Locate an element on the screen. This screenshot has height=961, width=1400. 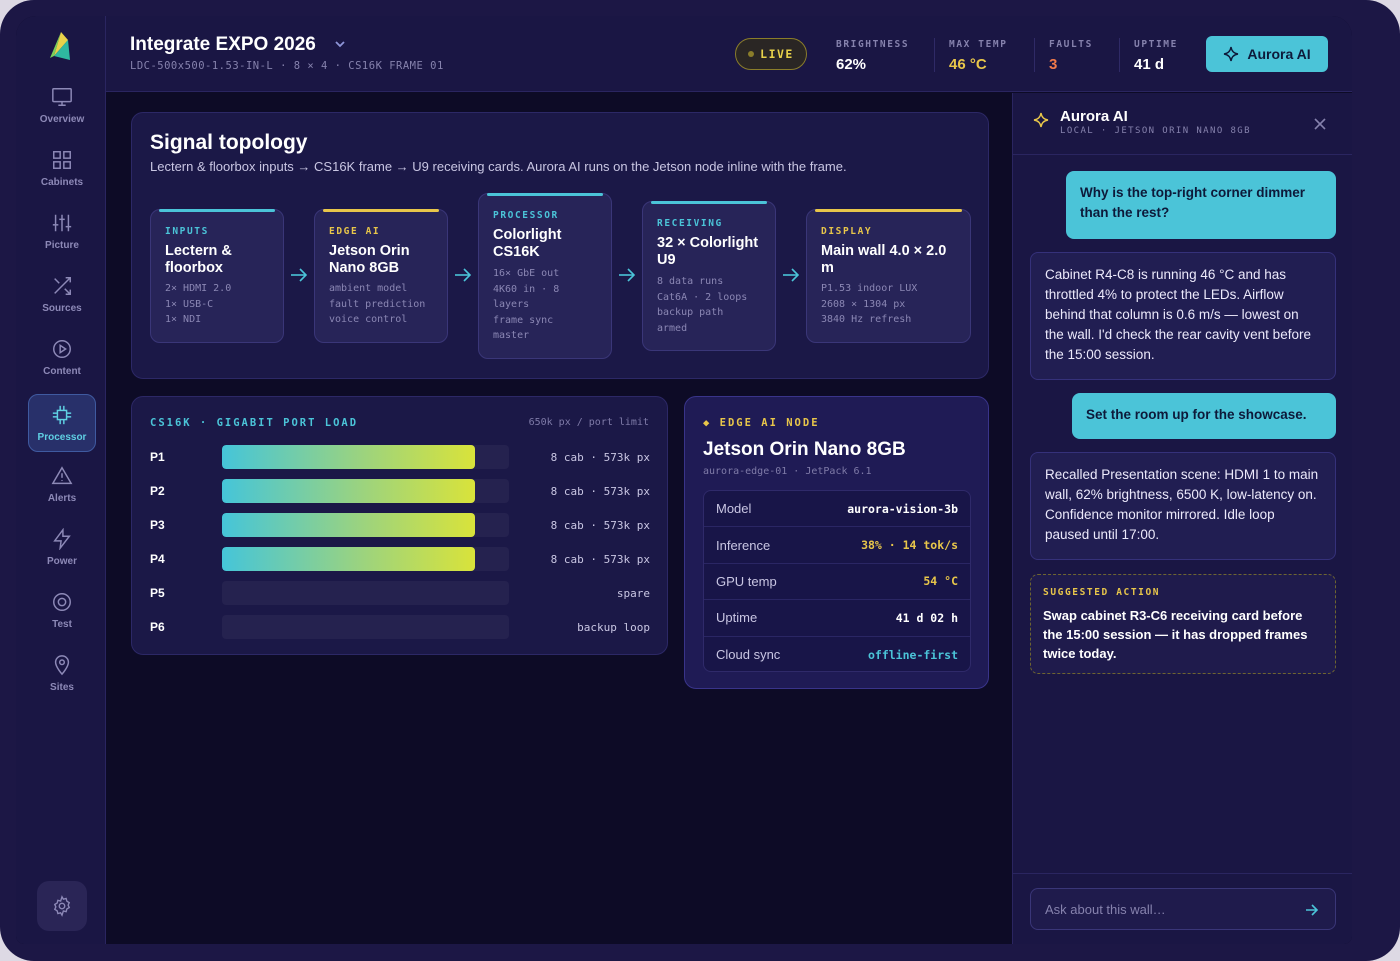
ask-box is located at coordinates (1183, 909).